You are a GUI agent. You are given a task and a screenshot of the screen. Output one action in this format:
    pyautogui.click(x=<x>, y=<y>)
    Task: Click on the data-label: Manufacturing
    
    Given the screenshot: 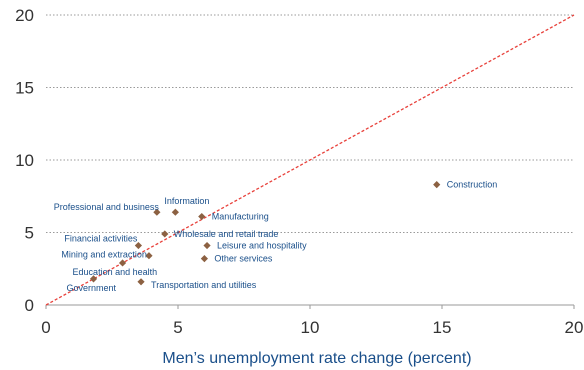 What is the action you would take?
    pyautogui.click(x=240, y=217)
    